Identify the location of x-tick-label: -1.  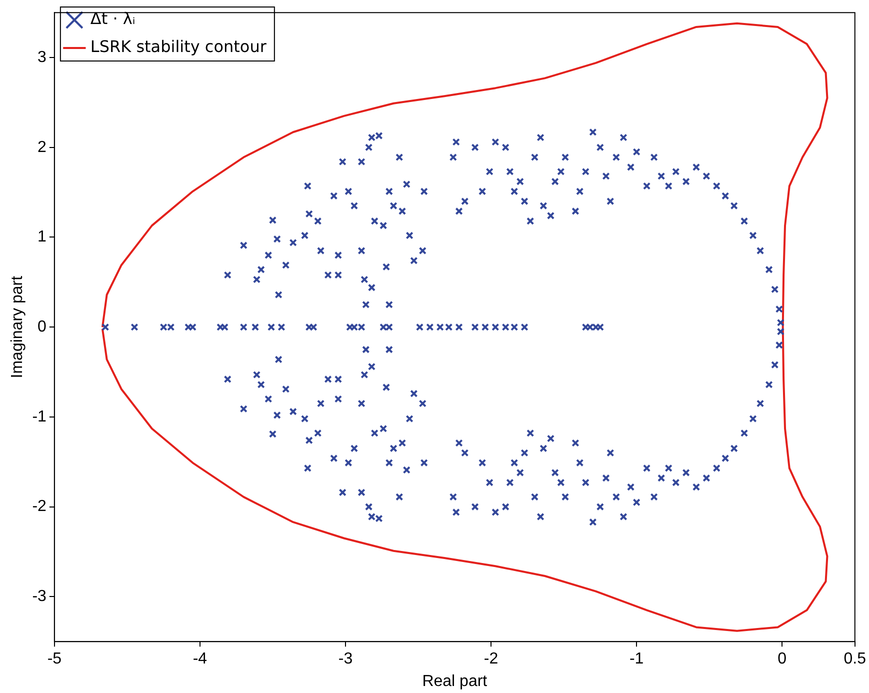
(636, 659).